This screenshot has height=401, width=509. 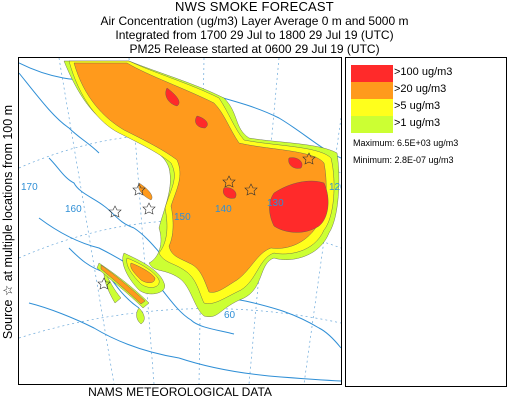 What do you see at coordinates (223, 209) in the screenshot?
I see `lon-label-140: 140` at bounding box center [223, 209].